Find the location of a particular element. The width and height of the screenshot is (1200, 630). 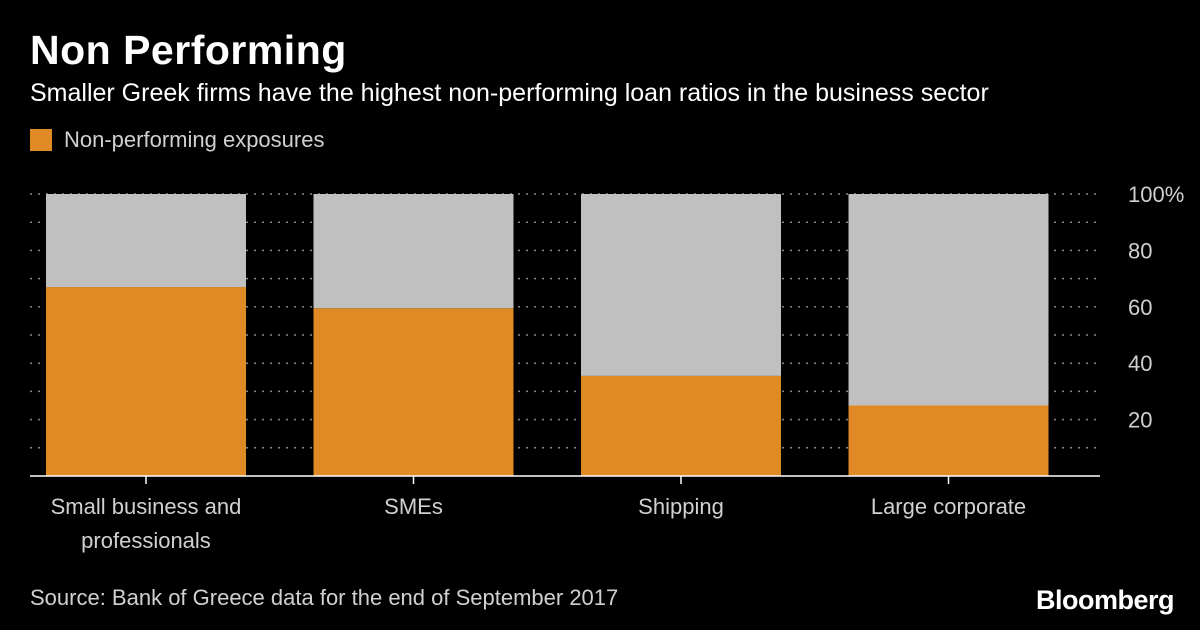

y-tick-label: 40 is located at coordinates (1140, 363).